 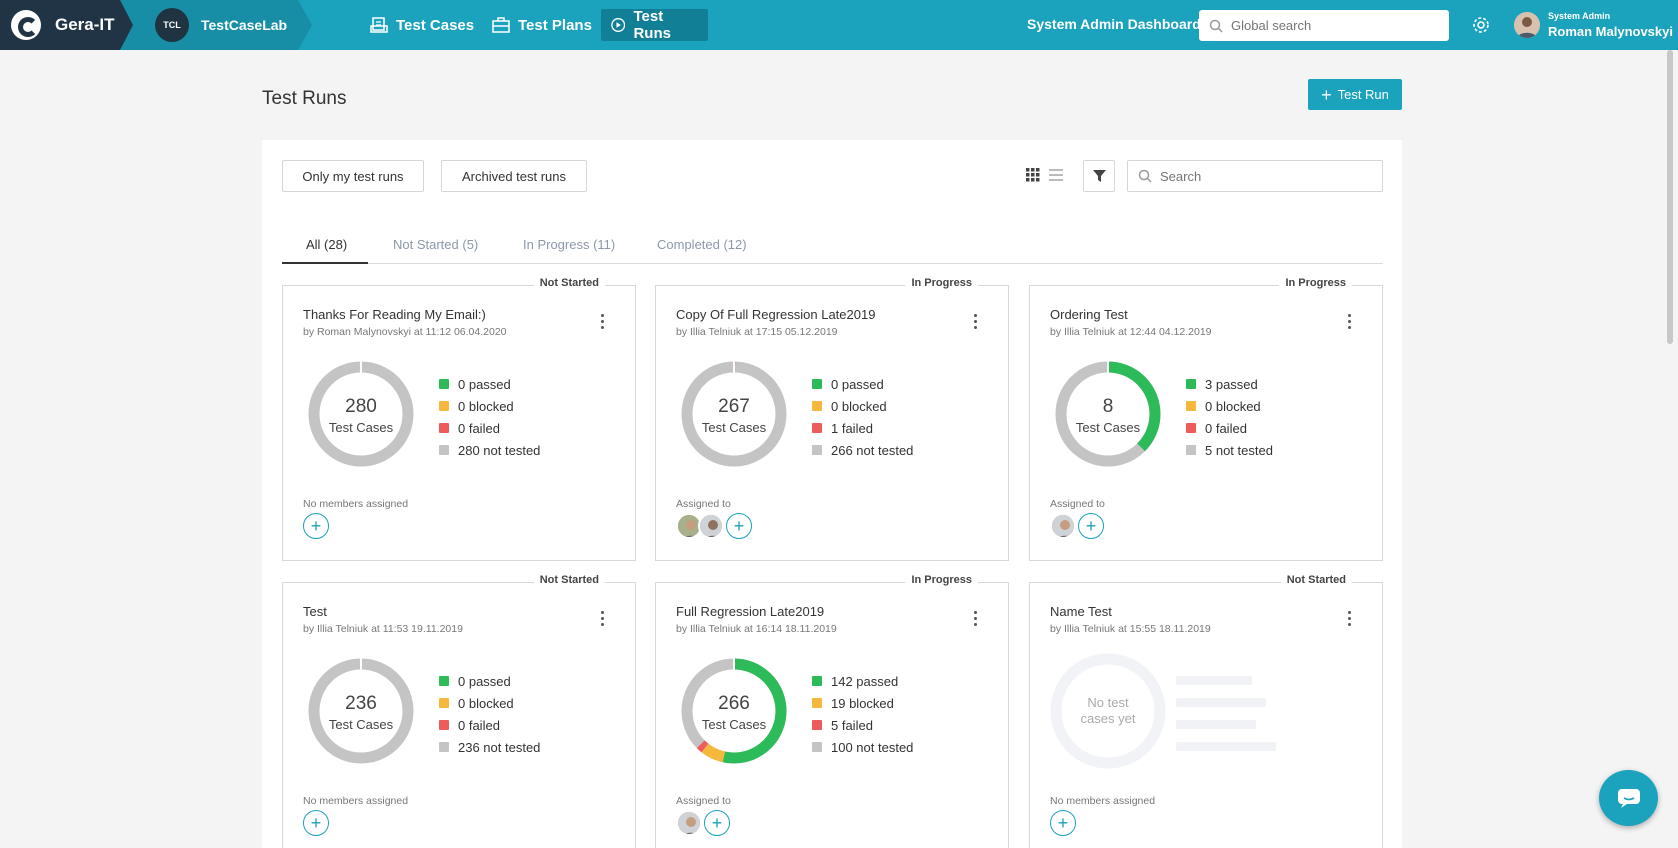 I want to click on run-meta: by Illia Telniuk at 12:44 04.12.2019, so click(x=1131, y=332).